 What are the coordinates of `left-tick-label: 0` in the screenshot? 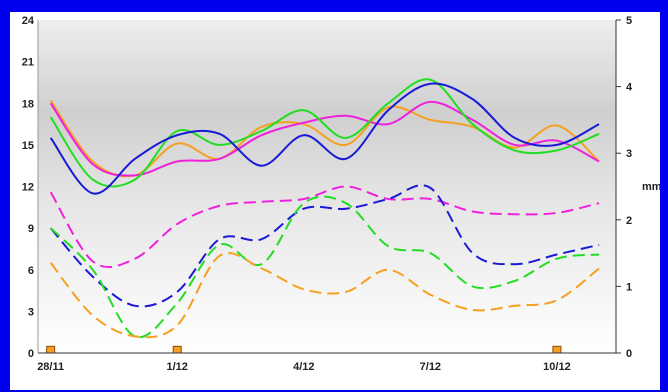 It's located at (31, 354).